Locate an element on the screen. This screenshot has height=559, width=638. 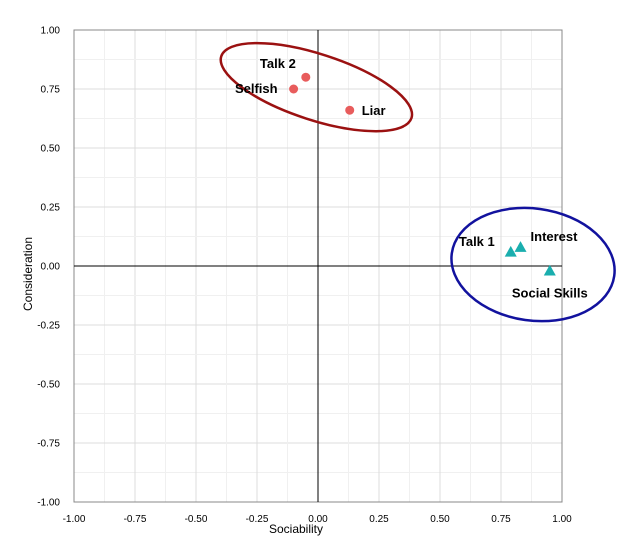
y-axis-title: Consideration is located at coordinates (28, 274).